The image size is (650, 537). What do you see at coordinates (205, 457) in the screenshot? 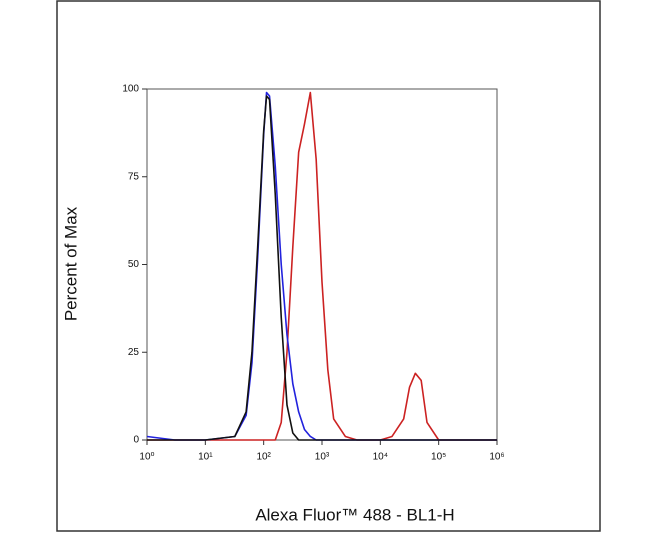
I see `x-tick-label: 10¹` at bounding box center [205, 457].